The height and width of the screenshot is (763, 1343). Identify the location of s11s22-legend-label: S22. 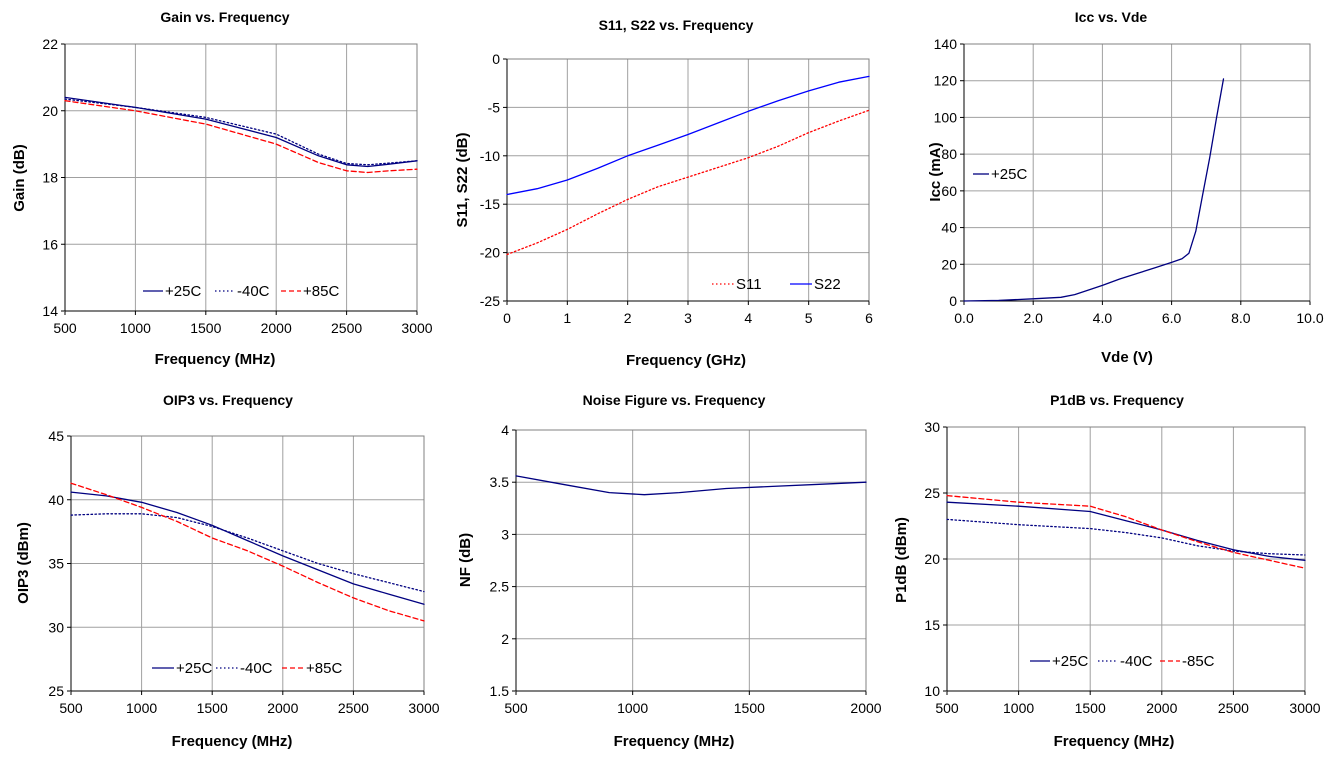
(827, 284).